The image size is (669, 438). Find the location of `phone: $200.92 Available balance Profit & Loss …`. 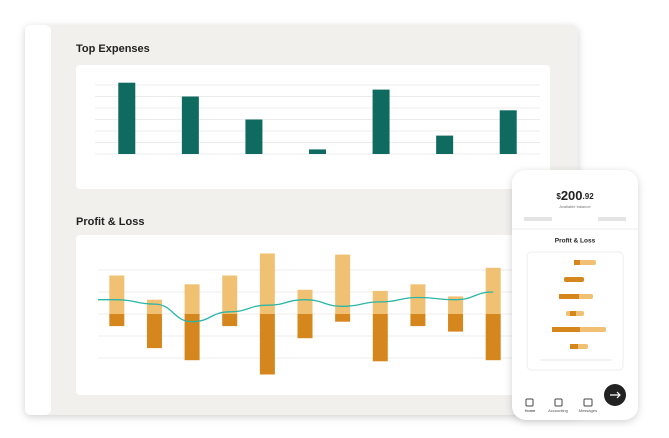

phone: $200.92 Available balance Profit & Loss … is located at coordinates (575, 295).